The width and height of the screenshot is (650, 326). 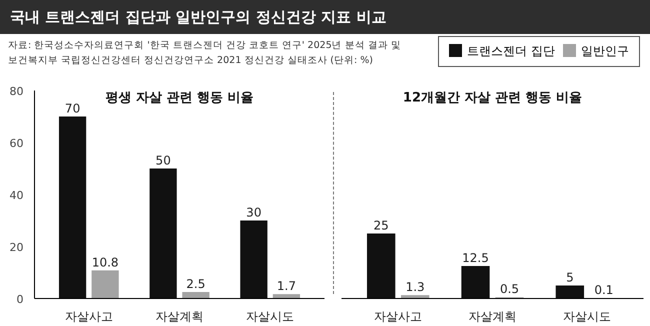 I want to click on legend-label: 트랜스젠더 집단, so click(x=511, y=51).